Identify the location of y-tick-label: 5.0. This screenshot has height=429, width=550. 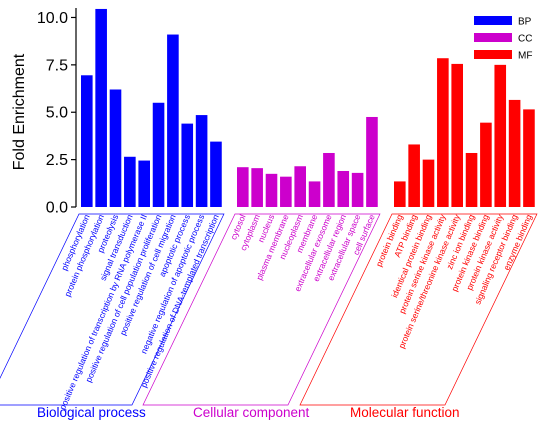
(57, 113).